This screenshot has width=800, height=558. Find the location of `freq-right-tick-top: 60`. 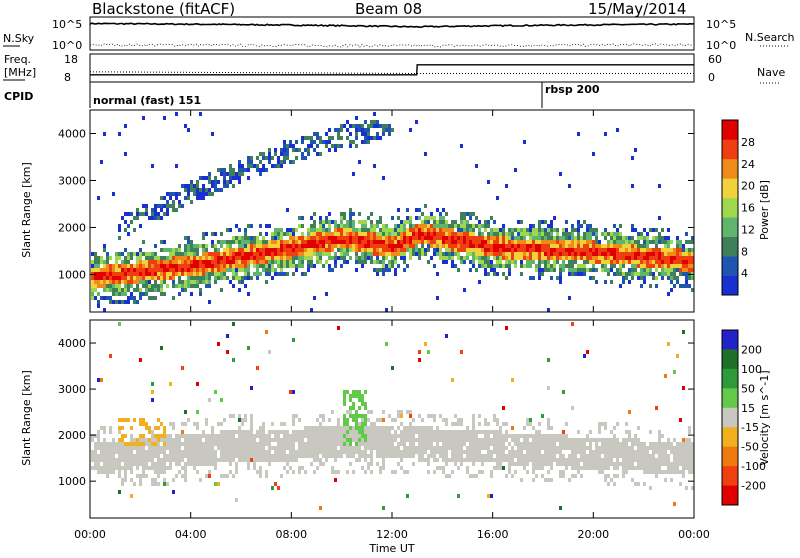

freq-right-tick-top: 60 is located at coordinates (715, 59).